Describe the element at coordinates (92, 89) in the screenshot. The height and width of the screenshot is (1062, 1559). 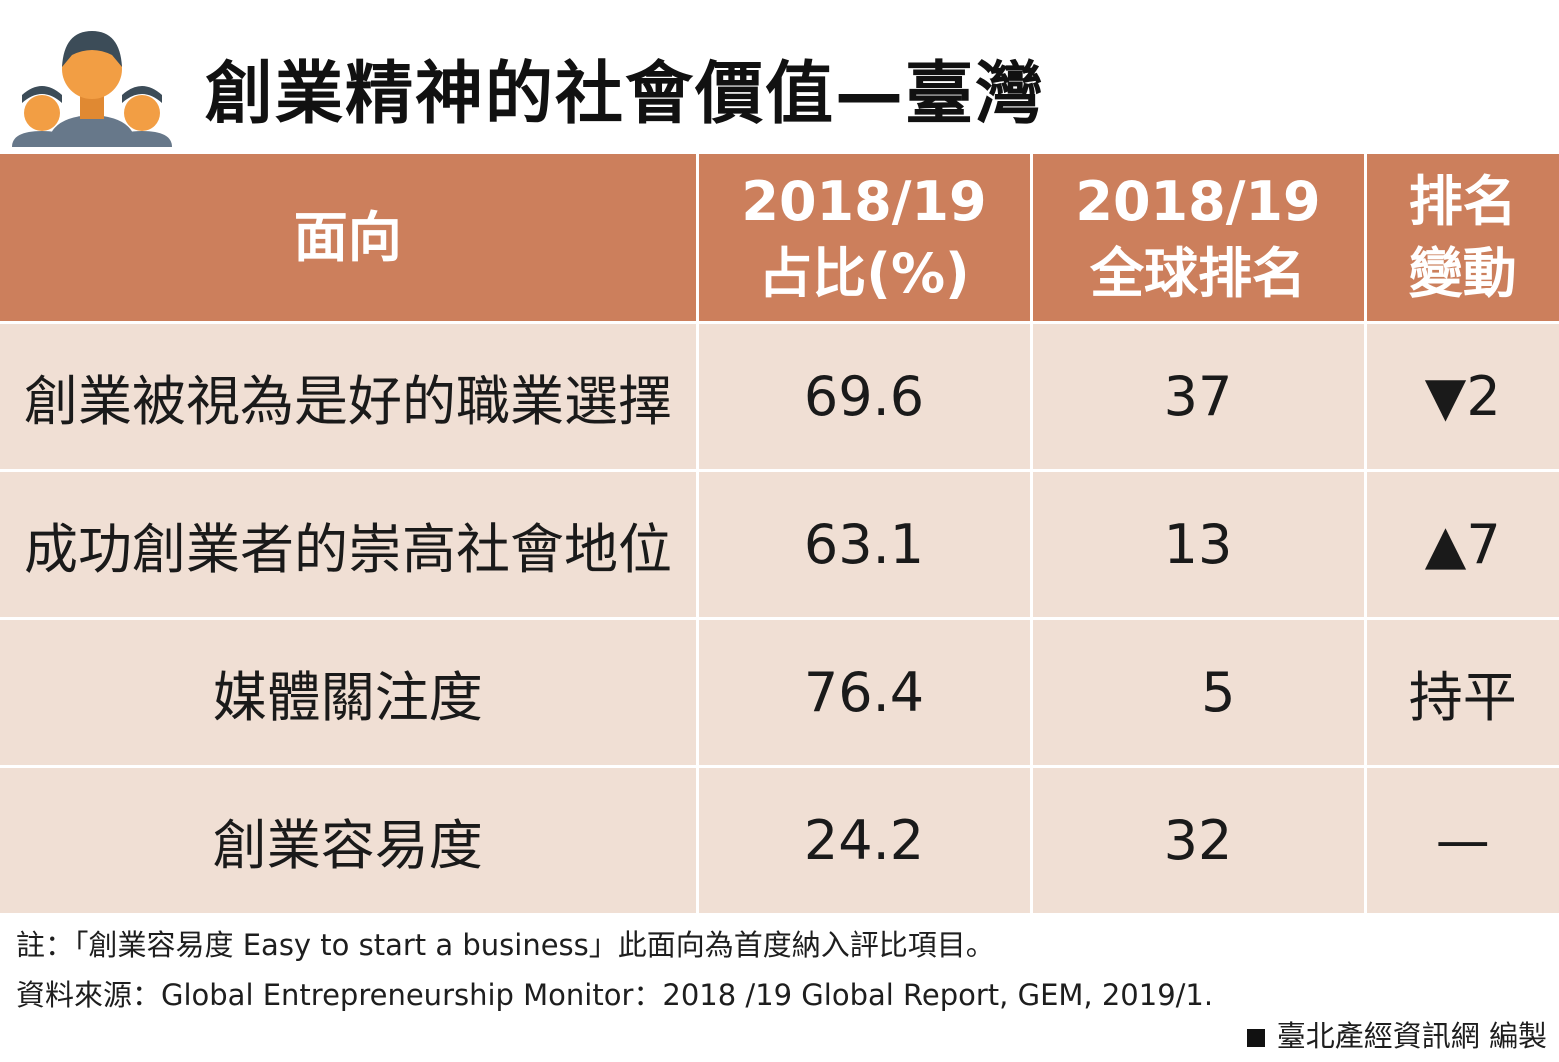
I see `people-group-icon` at that location.